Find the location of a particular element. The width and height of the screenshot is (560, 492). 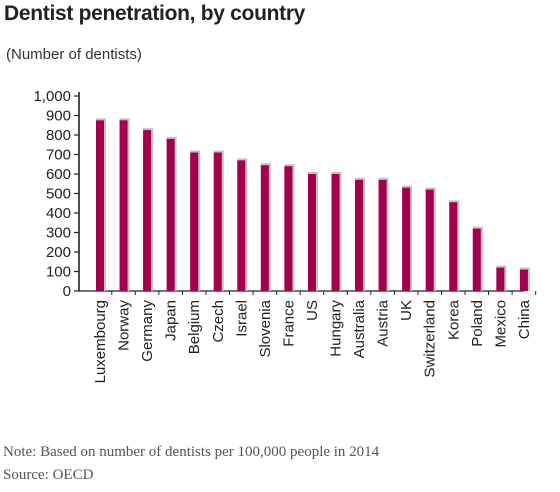

y-tick-label: 900 is located at coordinates (58, 116).